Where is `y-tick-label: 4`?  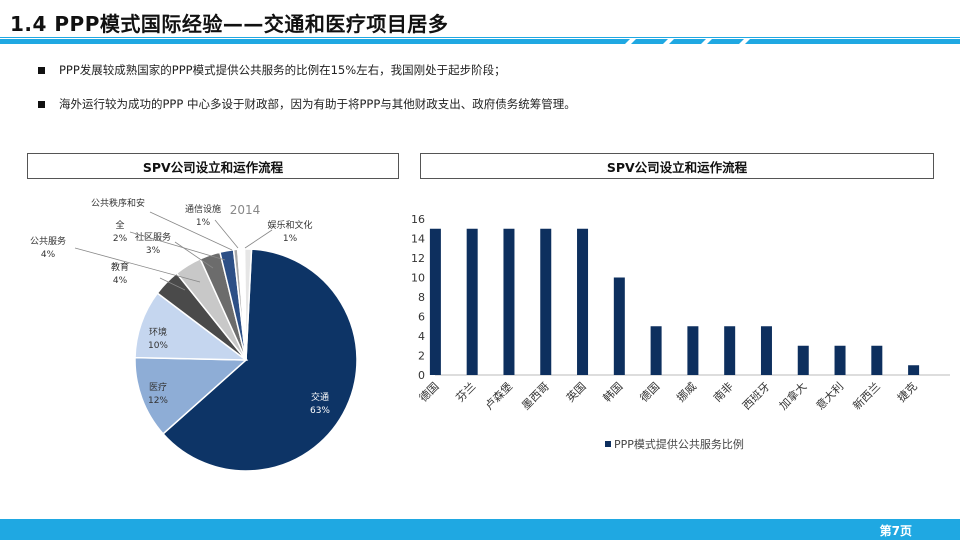
y-tick-label: 4 is located at coordinates (421, 336).